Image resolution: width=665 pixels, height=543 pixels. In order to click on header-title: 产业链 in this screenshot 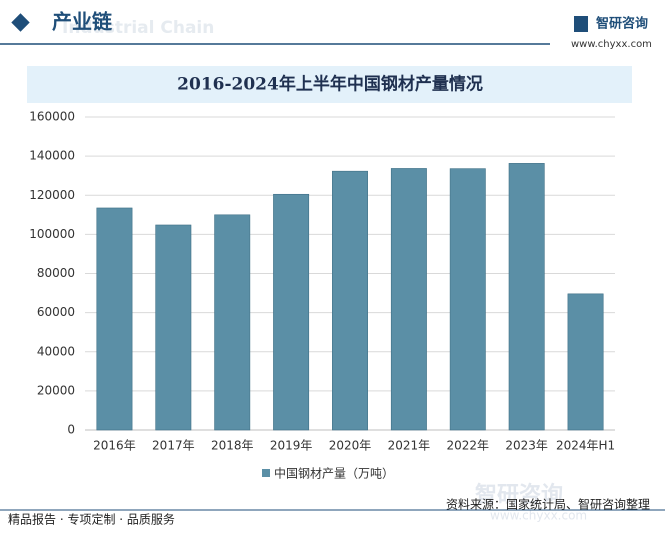, I will do `click(82, 22)`.